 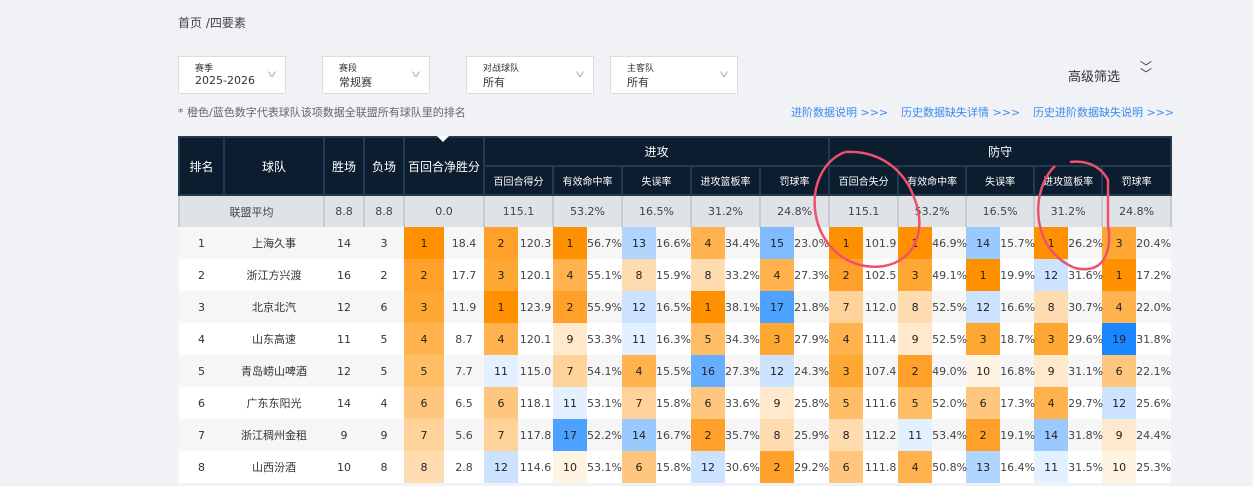 I want to click on stat-value: 16.3%, so click(x=674, y=339).